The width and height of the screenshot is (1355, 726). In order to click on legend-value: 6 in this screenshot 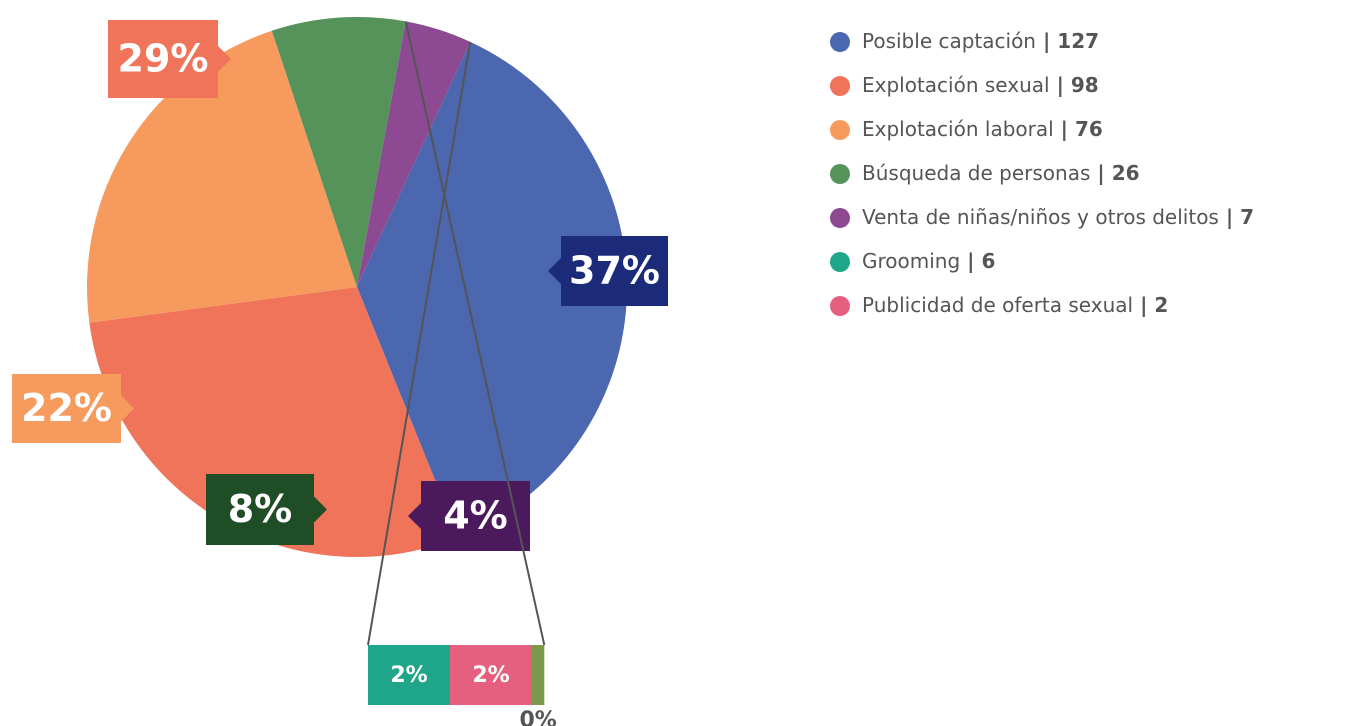, I will do `click(988, 261)`.